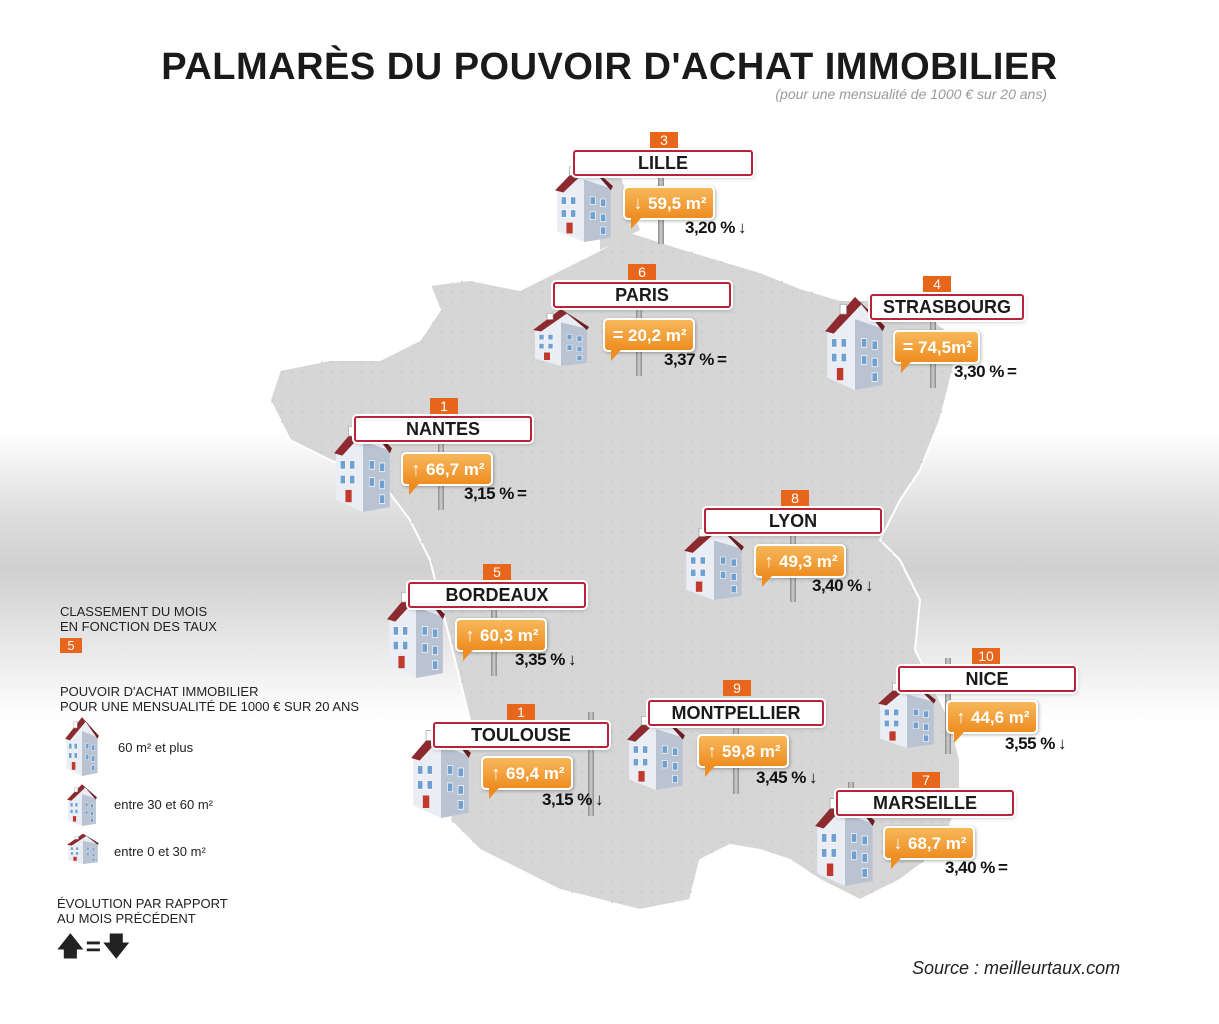  What do you see at coordinates (642, 272) in the screenshot?
I see `rank-badge-paris: 6` at bounding box center [642, 272].